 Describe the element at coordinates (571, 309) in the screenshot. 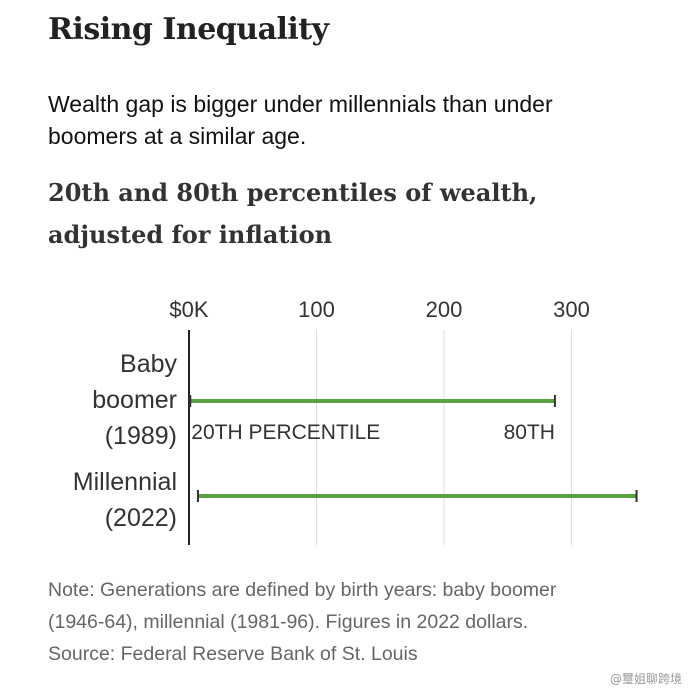

I see `x-tick-label: 300` at that location.